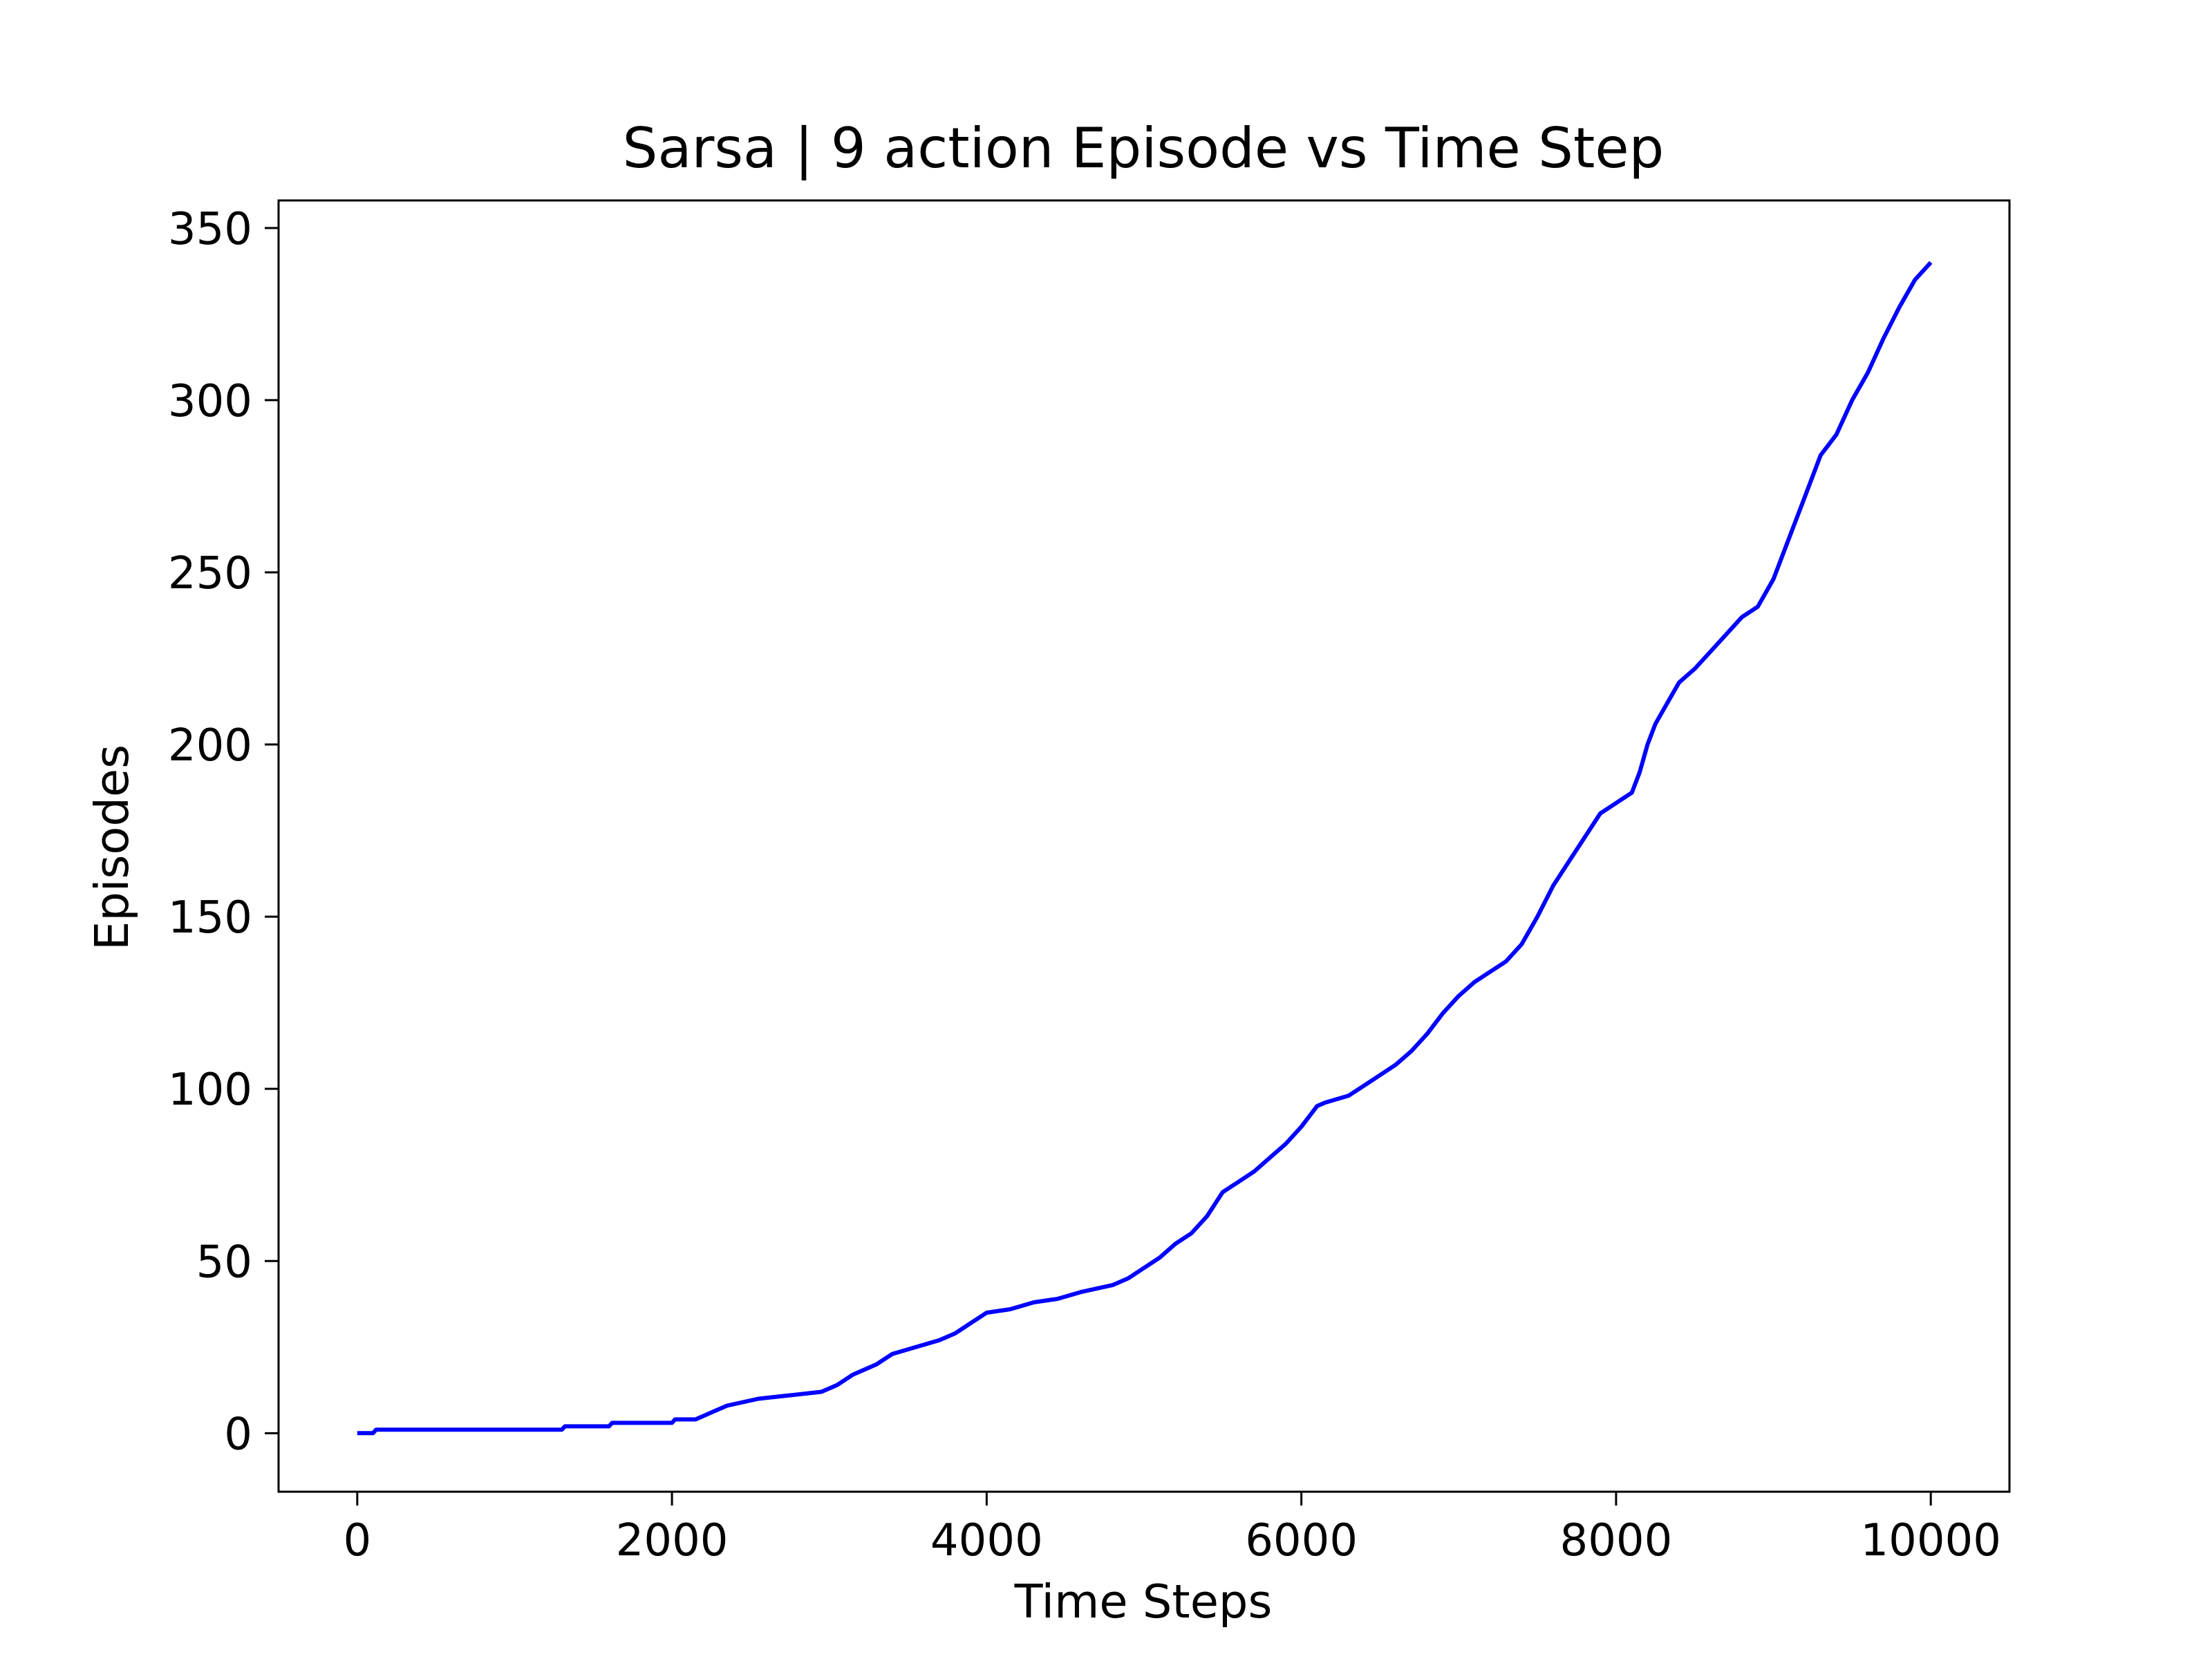 The image size is (2212, 1659). I want to click on y-axis-label: Episodes, so click(112, 847).